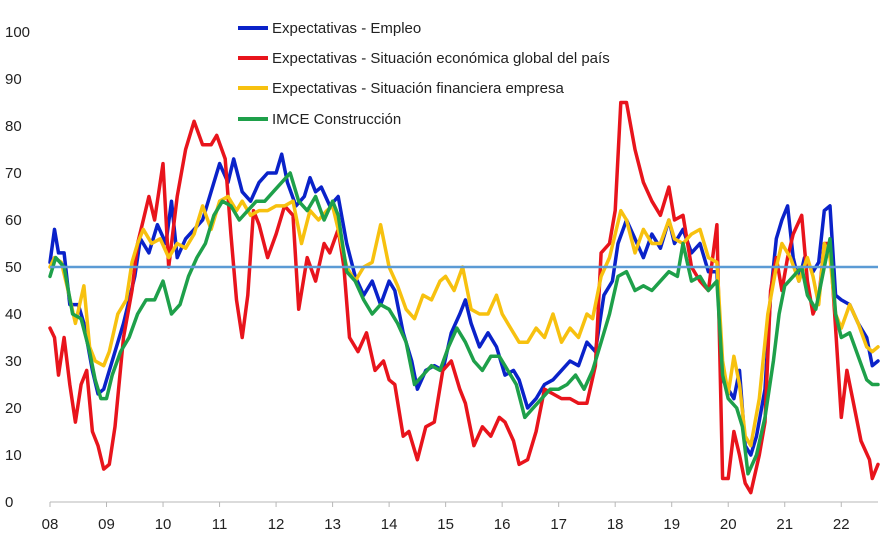 This screenshot has width=893, height=549. I want to click on y-tick-label: 0, so click(9, 502).